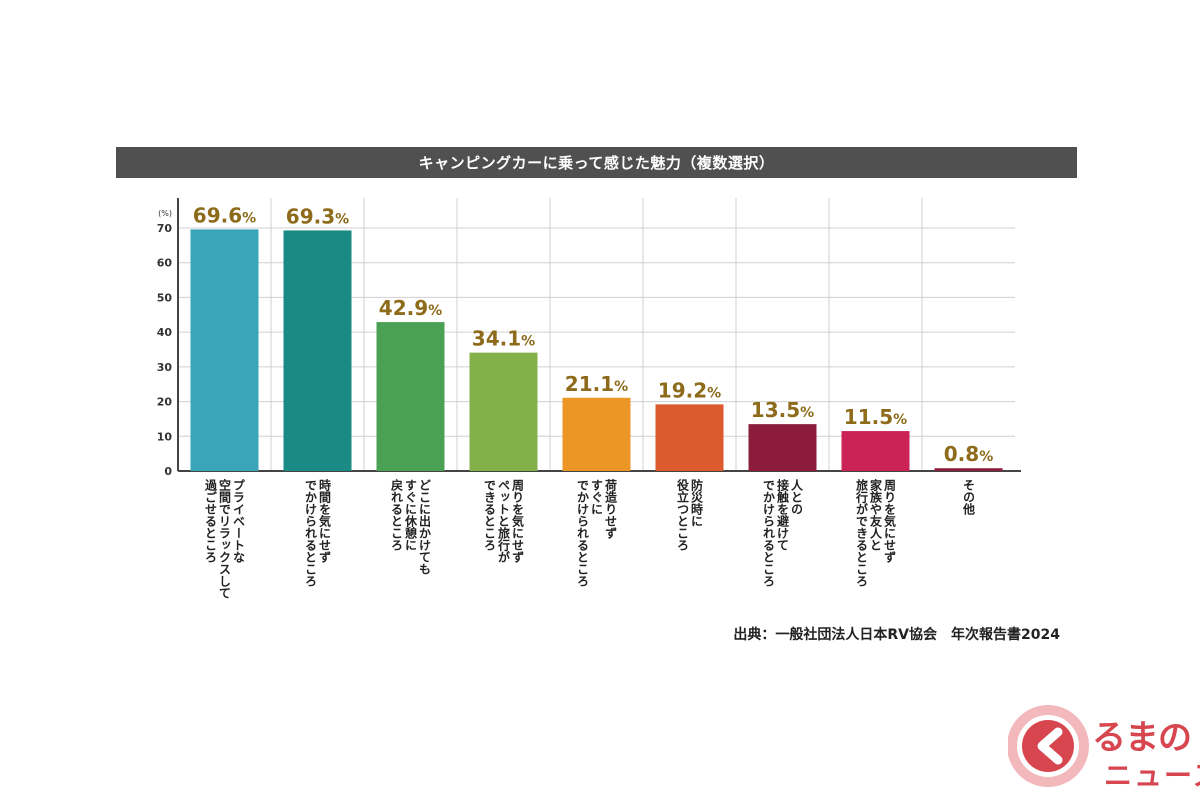  What do you see at coordinates (782, 410) in the screenshot?
I see `data-label: 13.5%` at bounding box center [782, 410].